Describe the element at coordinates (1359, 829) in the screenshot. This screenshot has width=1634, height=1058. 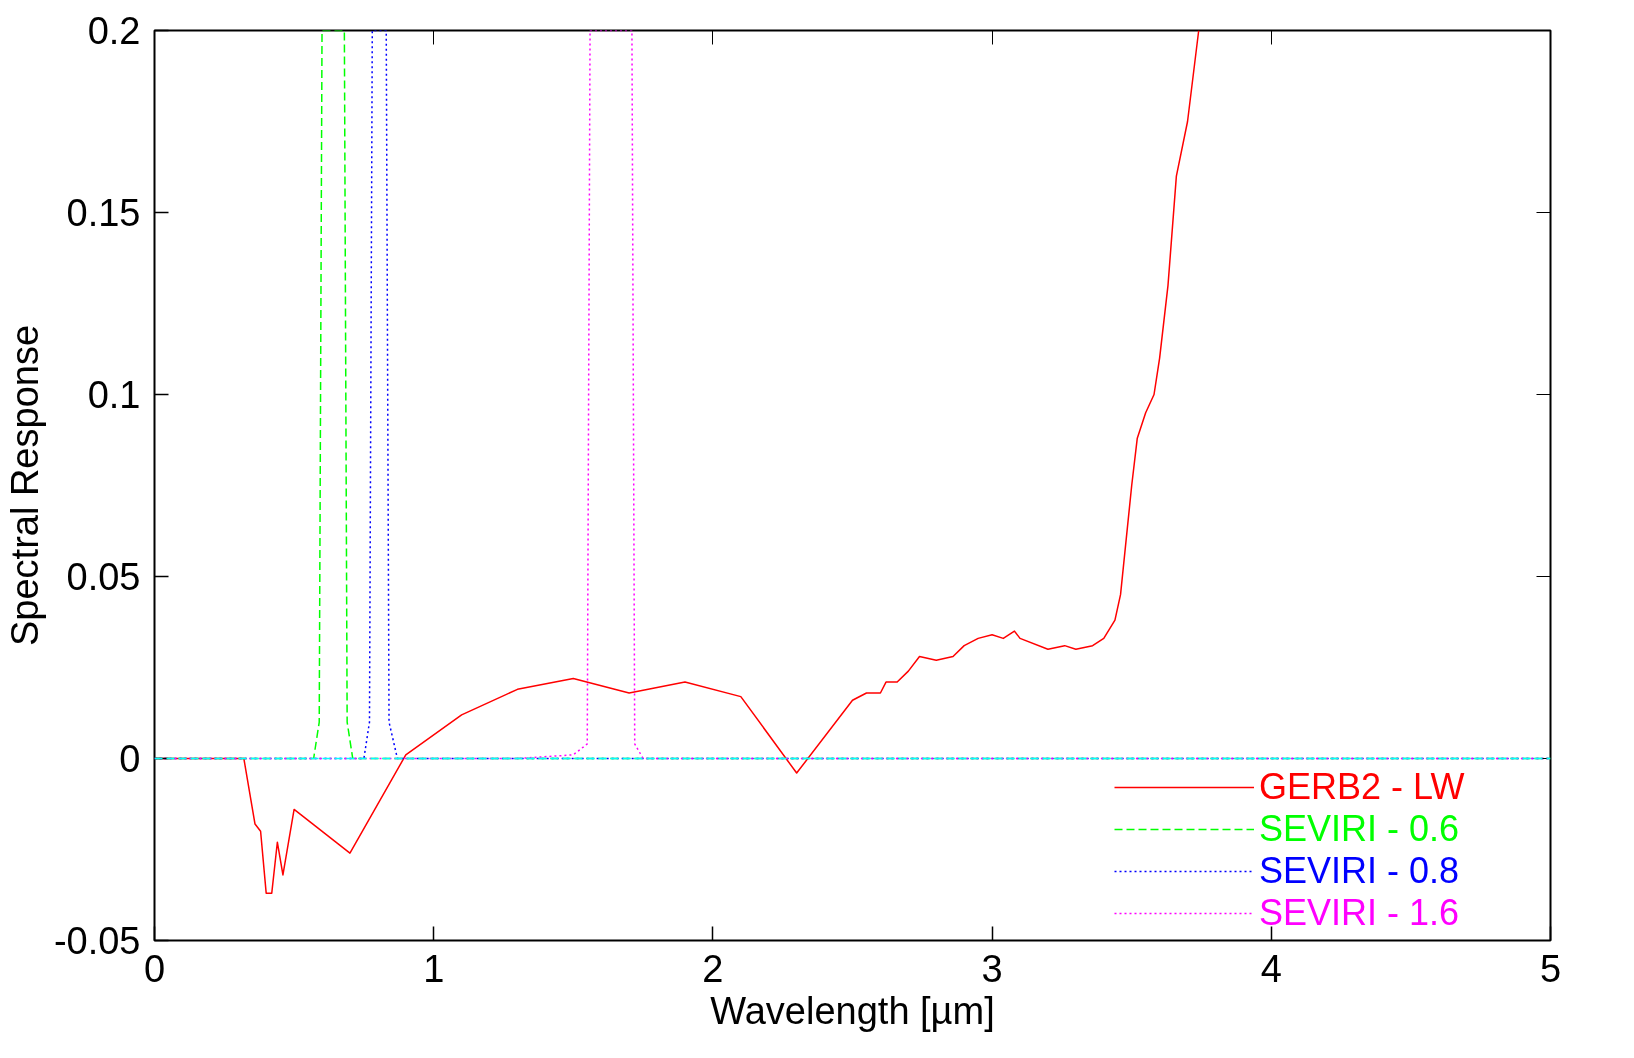
I see `legend-label: SEVIRI - 0.6` at that location.